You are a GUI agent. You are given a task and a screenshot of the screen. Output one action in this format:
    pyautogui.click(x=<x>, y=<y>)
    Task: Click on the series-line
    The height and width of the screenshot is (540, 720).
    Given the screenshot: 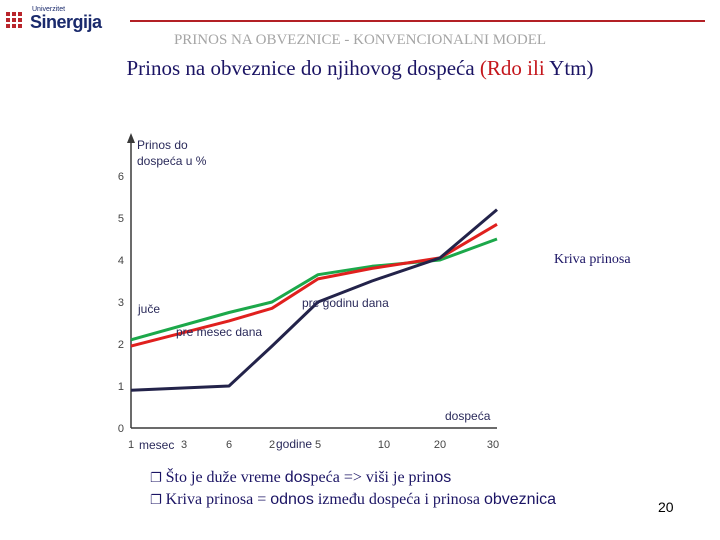 What is the action you would take?
    pyautogui.click(x=314, y=289)
    